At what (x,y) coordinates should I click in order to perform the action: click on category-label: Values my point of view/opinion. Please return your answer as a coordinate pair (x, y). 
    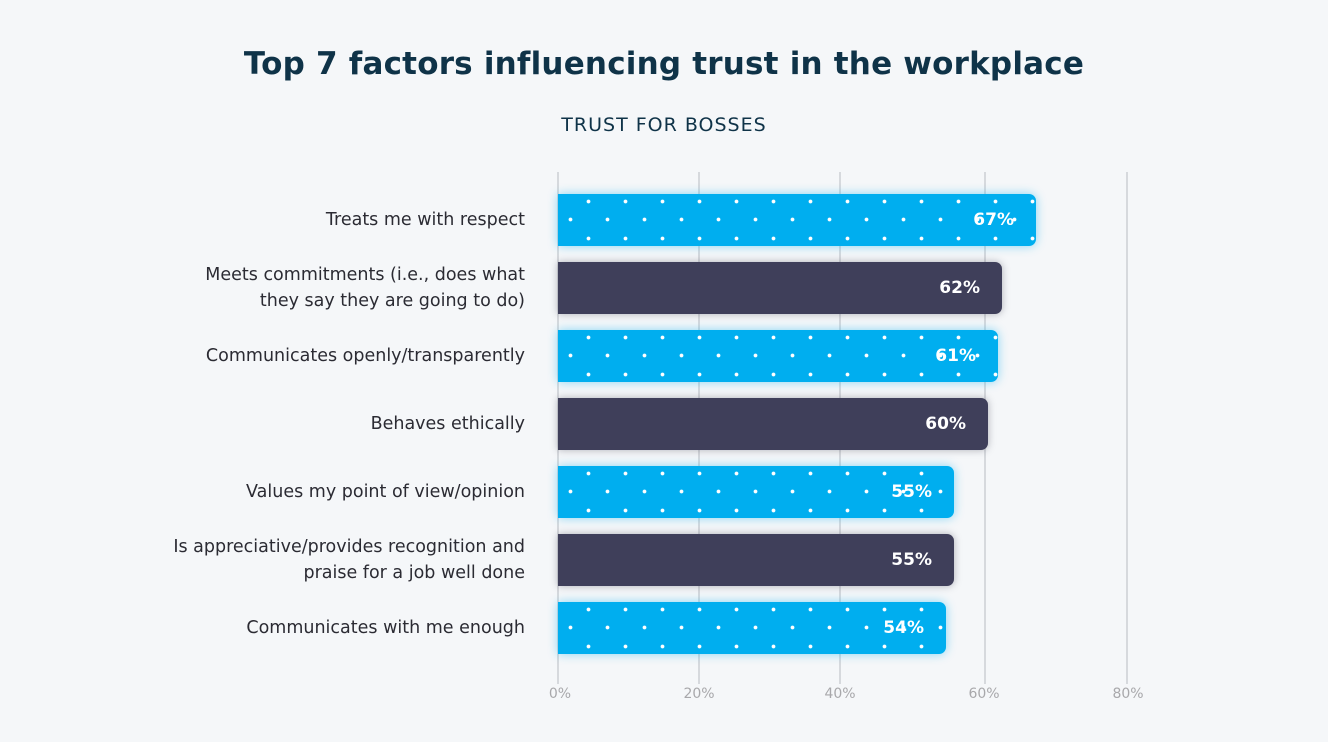
    Looking at the image, I should click on (385, 492).